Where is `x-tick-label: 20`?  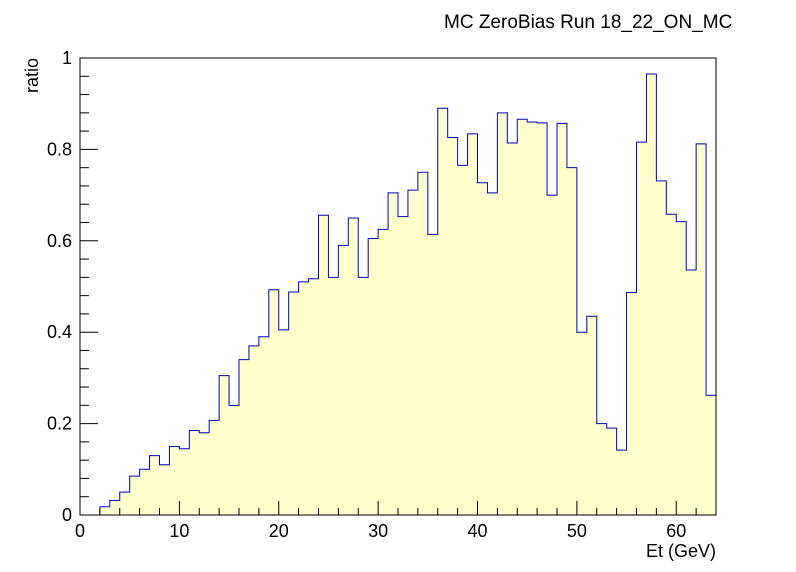 x-tick-label: 20 is located at coordinates (279, 531).